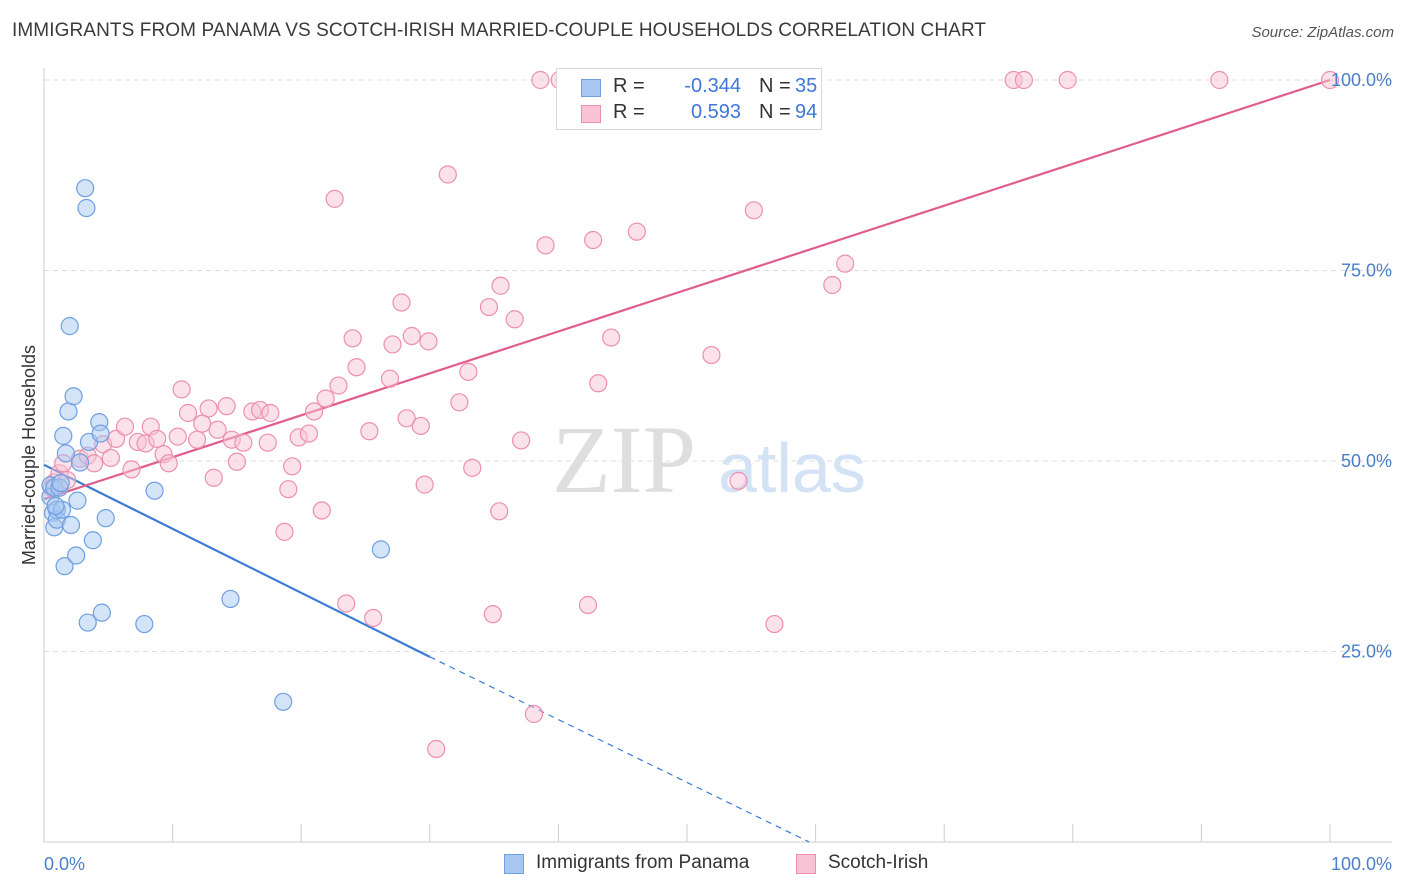 The image size is (1406, 892). What do you see at coordinates (629, 86) in the screenshot?
I see `legend-r-label: R =` at bounding box center [629, 86].